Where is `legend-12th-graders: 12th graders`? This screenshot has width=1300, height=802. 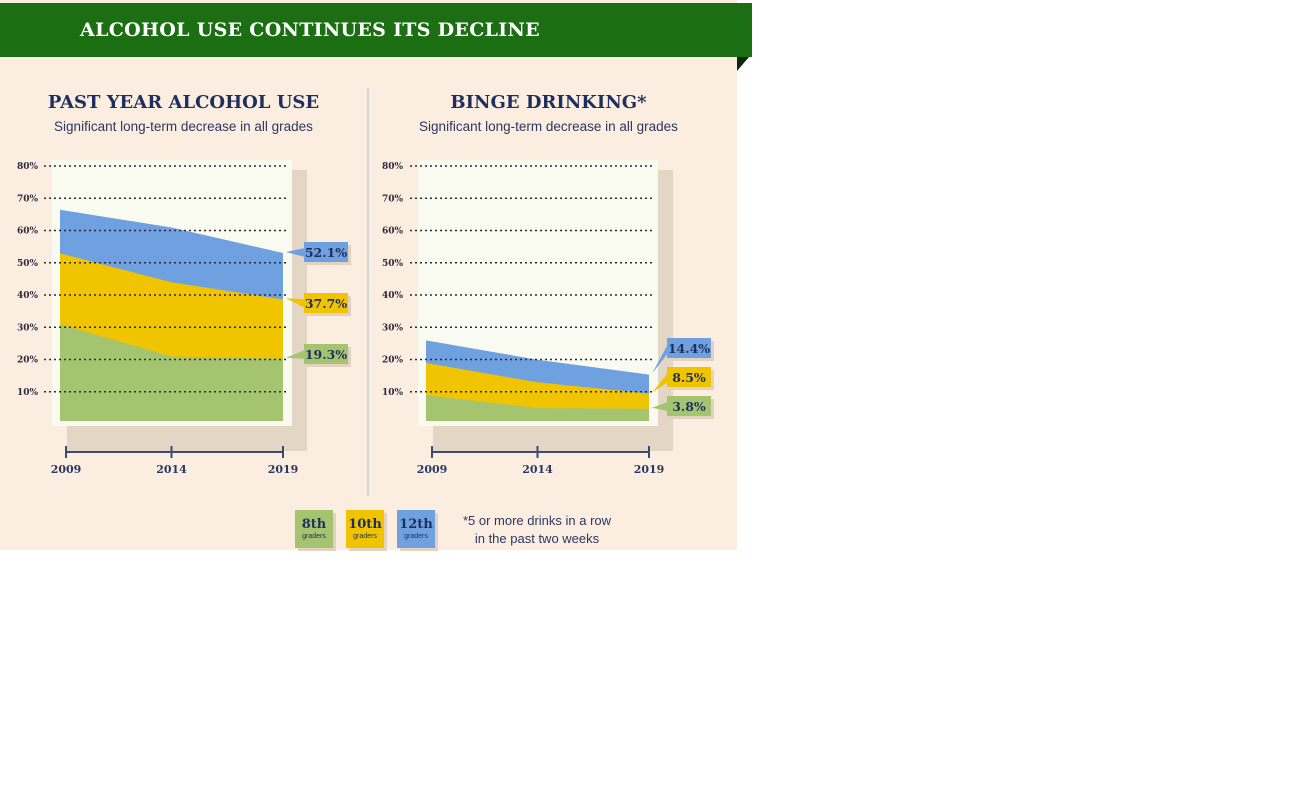 legend-12th-graders: 12th graders is located at coordinates (416, 529).